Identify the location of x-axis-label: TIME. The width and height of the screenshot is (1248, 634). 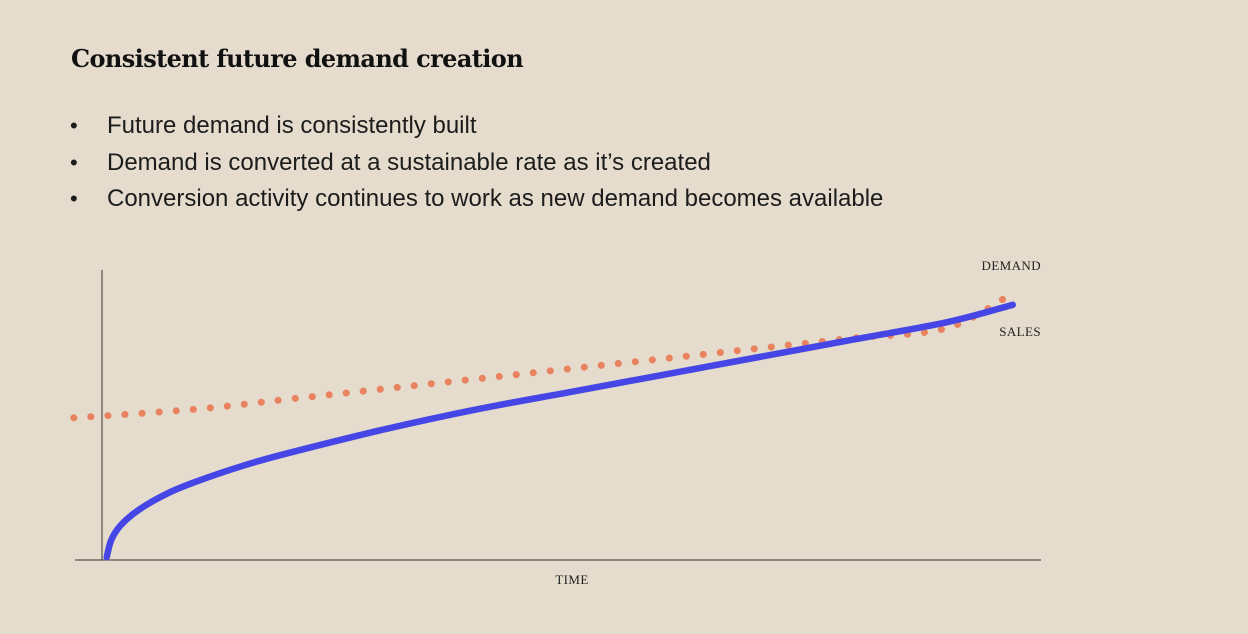
(571, 579).